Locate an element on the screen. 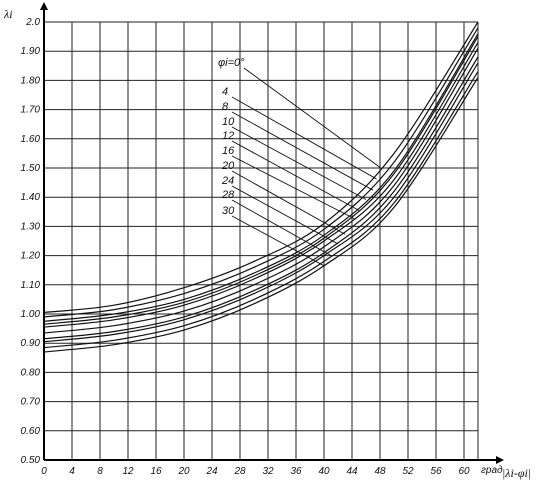 The image size is (551, 491). series-label-8: 28 is located at coordinates (228, 195).